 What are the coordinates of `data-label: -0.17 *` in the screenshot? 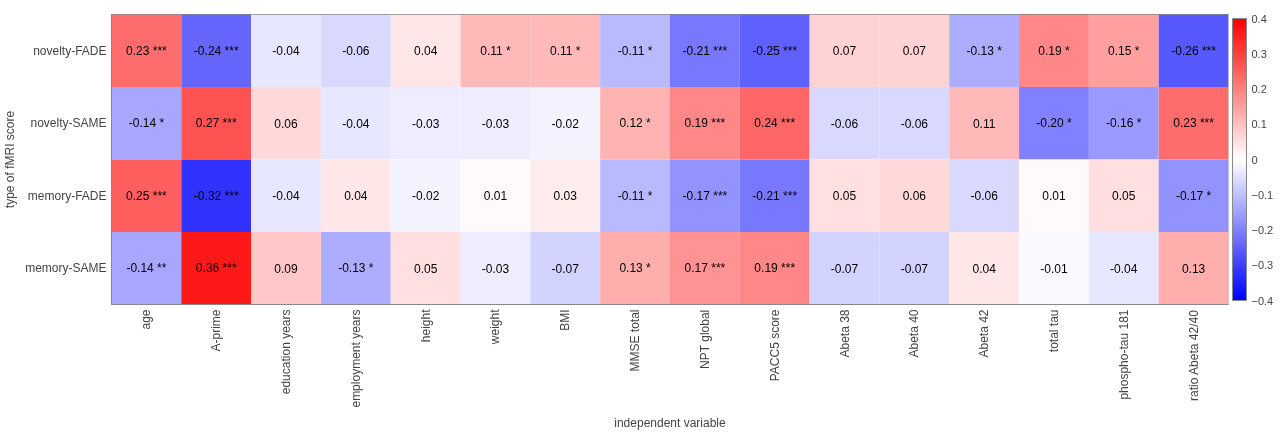 It's located at (1193, 195).